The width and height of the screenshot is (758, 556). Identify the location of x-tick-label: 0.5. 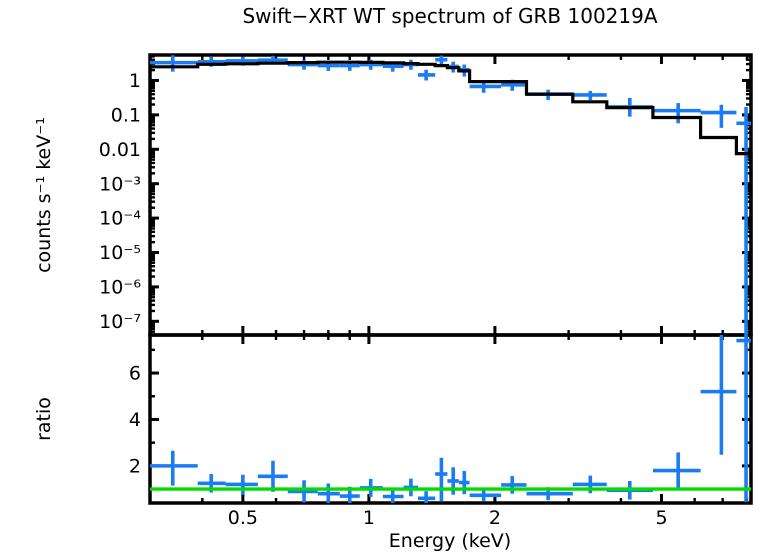
(243, 518).